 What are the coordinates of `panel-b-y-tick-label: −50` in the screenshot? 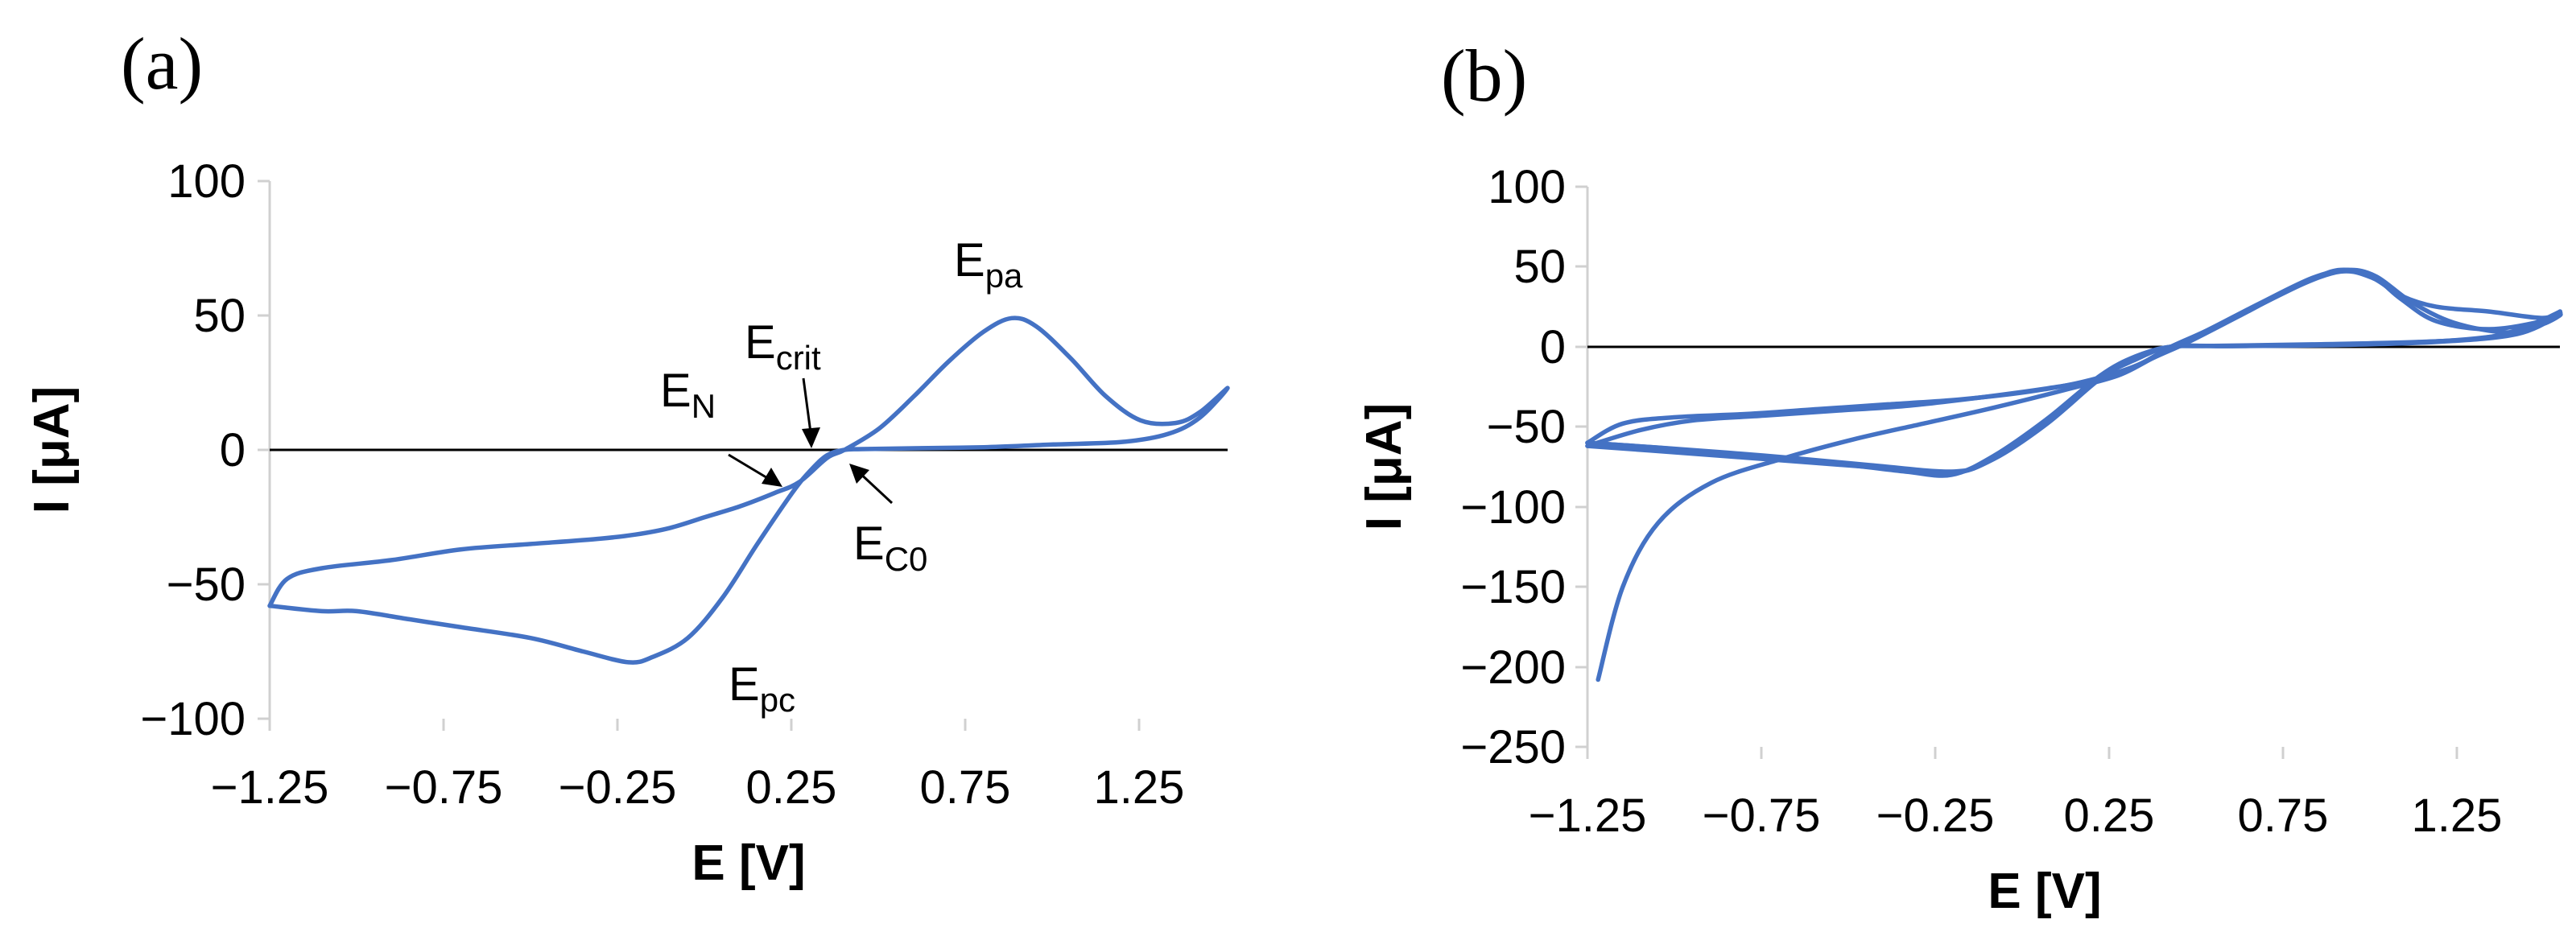 It's located at (1526, 427).